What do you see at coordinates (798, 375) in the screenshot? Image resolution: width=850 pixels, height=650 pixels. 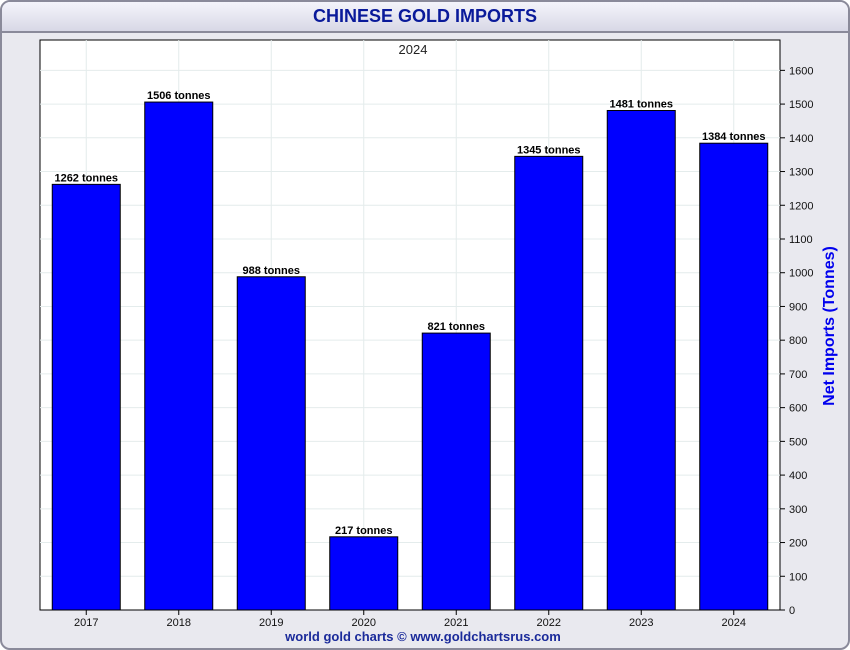 I see `y-tick-label: 700` at bounding box center [798, 375].